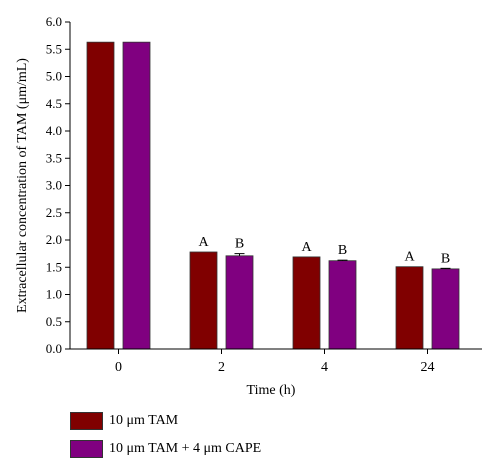 This screenshot has height=473, width=500. I want to click on y-tick-label: 0.0, so click(54, 348).